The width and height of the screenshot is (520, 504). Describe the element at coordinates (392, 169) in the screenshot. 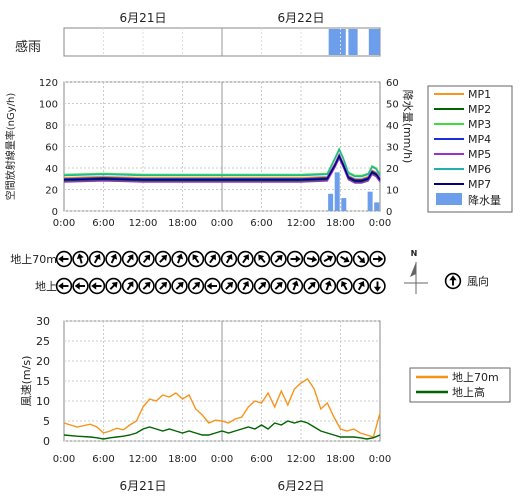

I see `radiation-right-tick: 20` at that location.